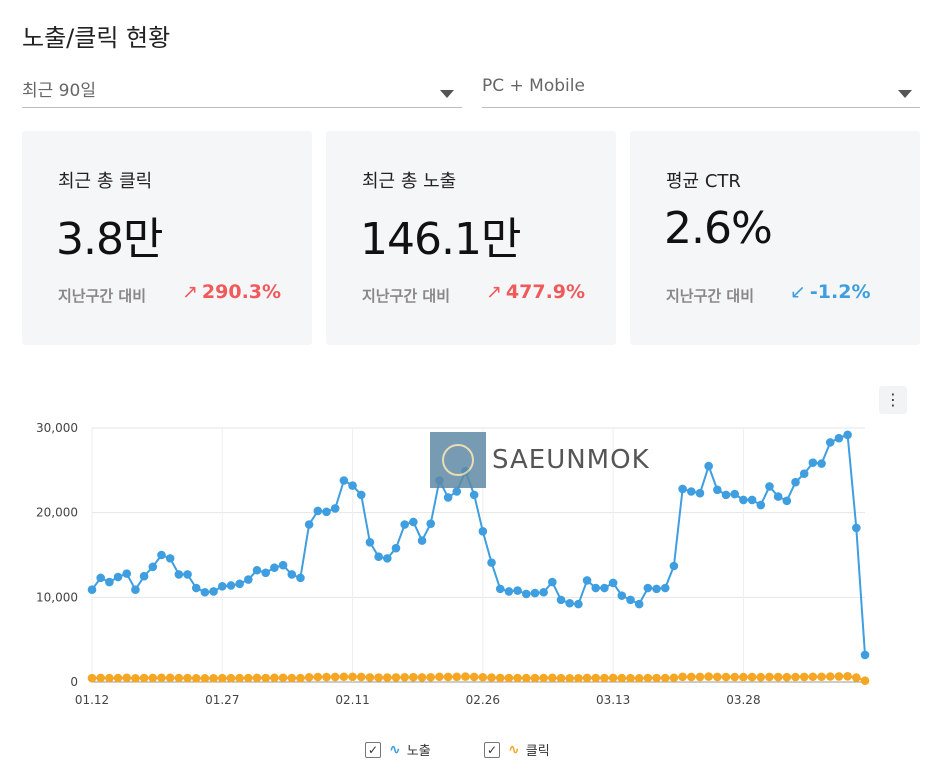 Image resolution: width=938 pixels, height=777 pixels. Describe the element at coordinates (440, 239) in the screenshot. I see `card-value: 146.1만` at that location.